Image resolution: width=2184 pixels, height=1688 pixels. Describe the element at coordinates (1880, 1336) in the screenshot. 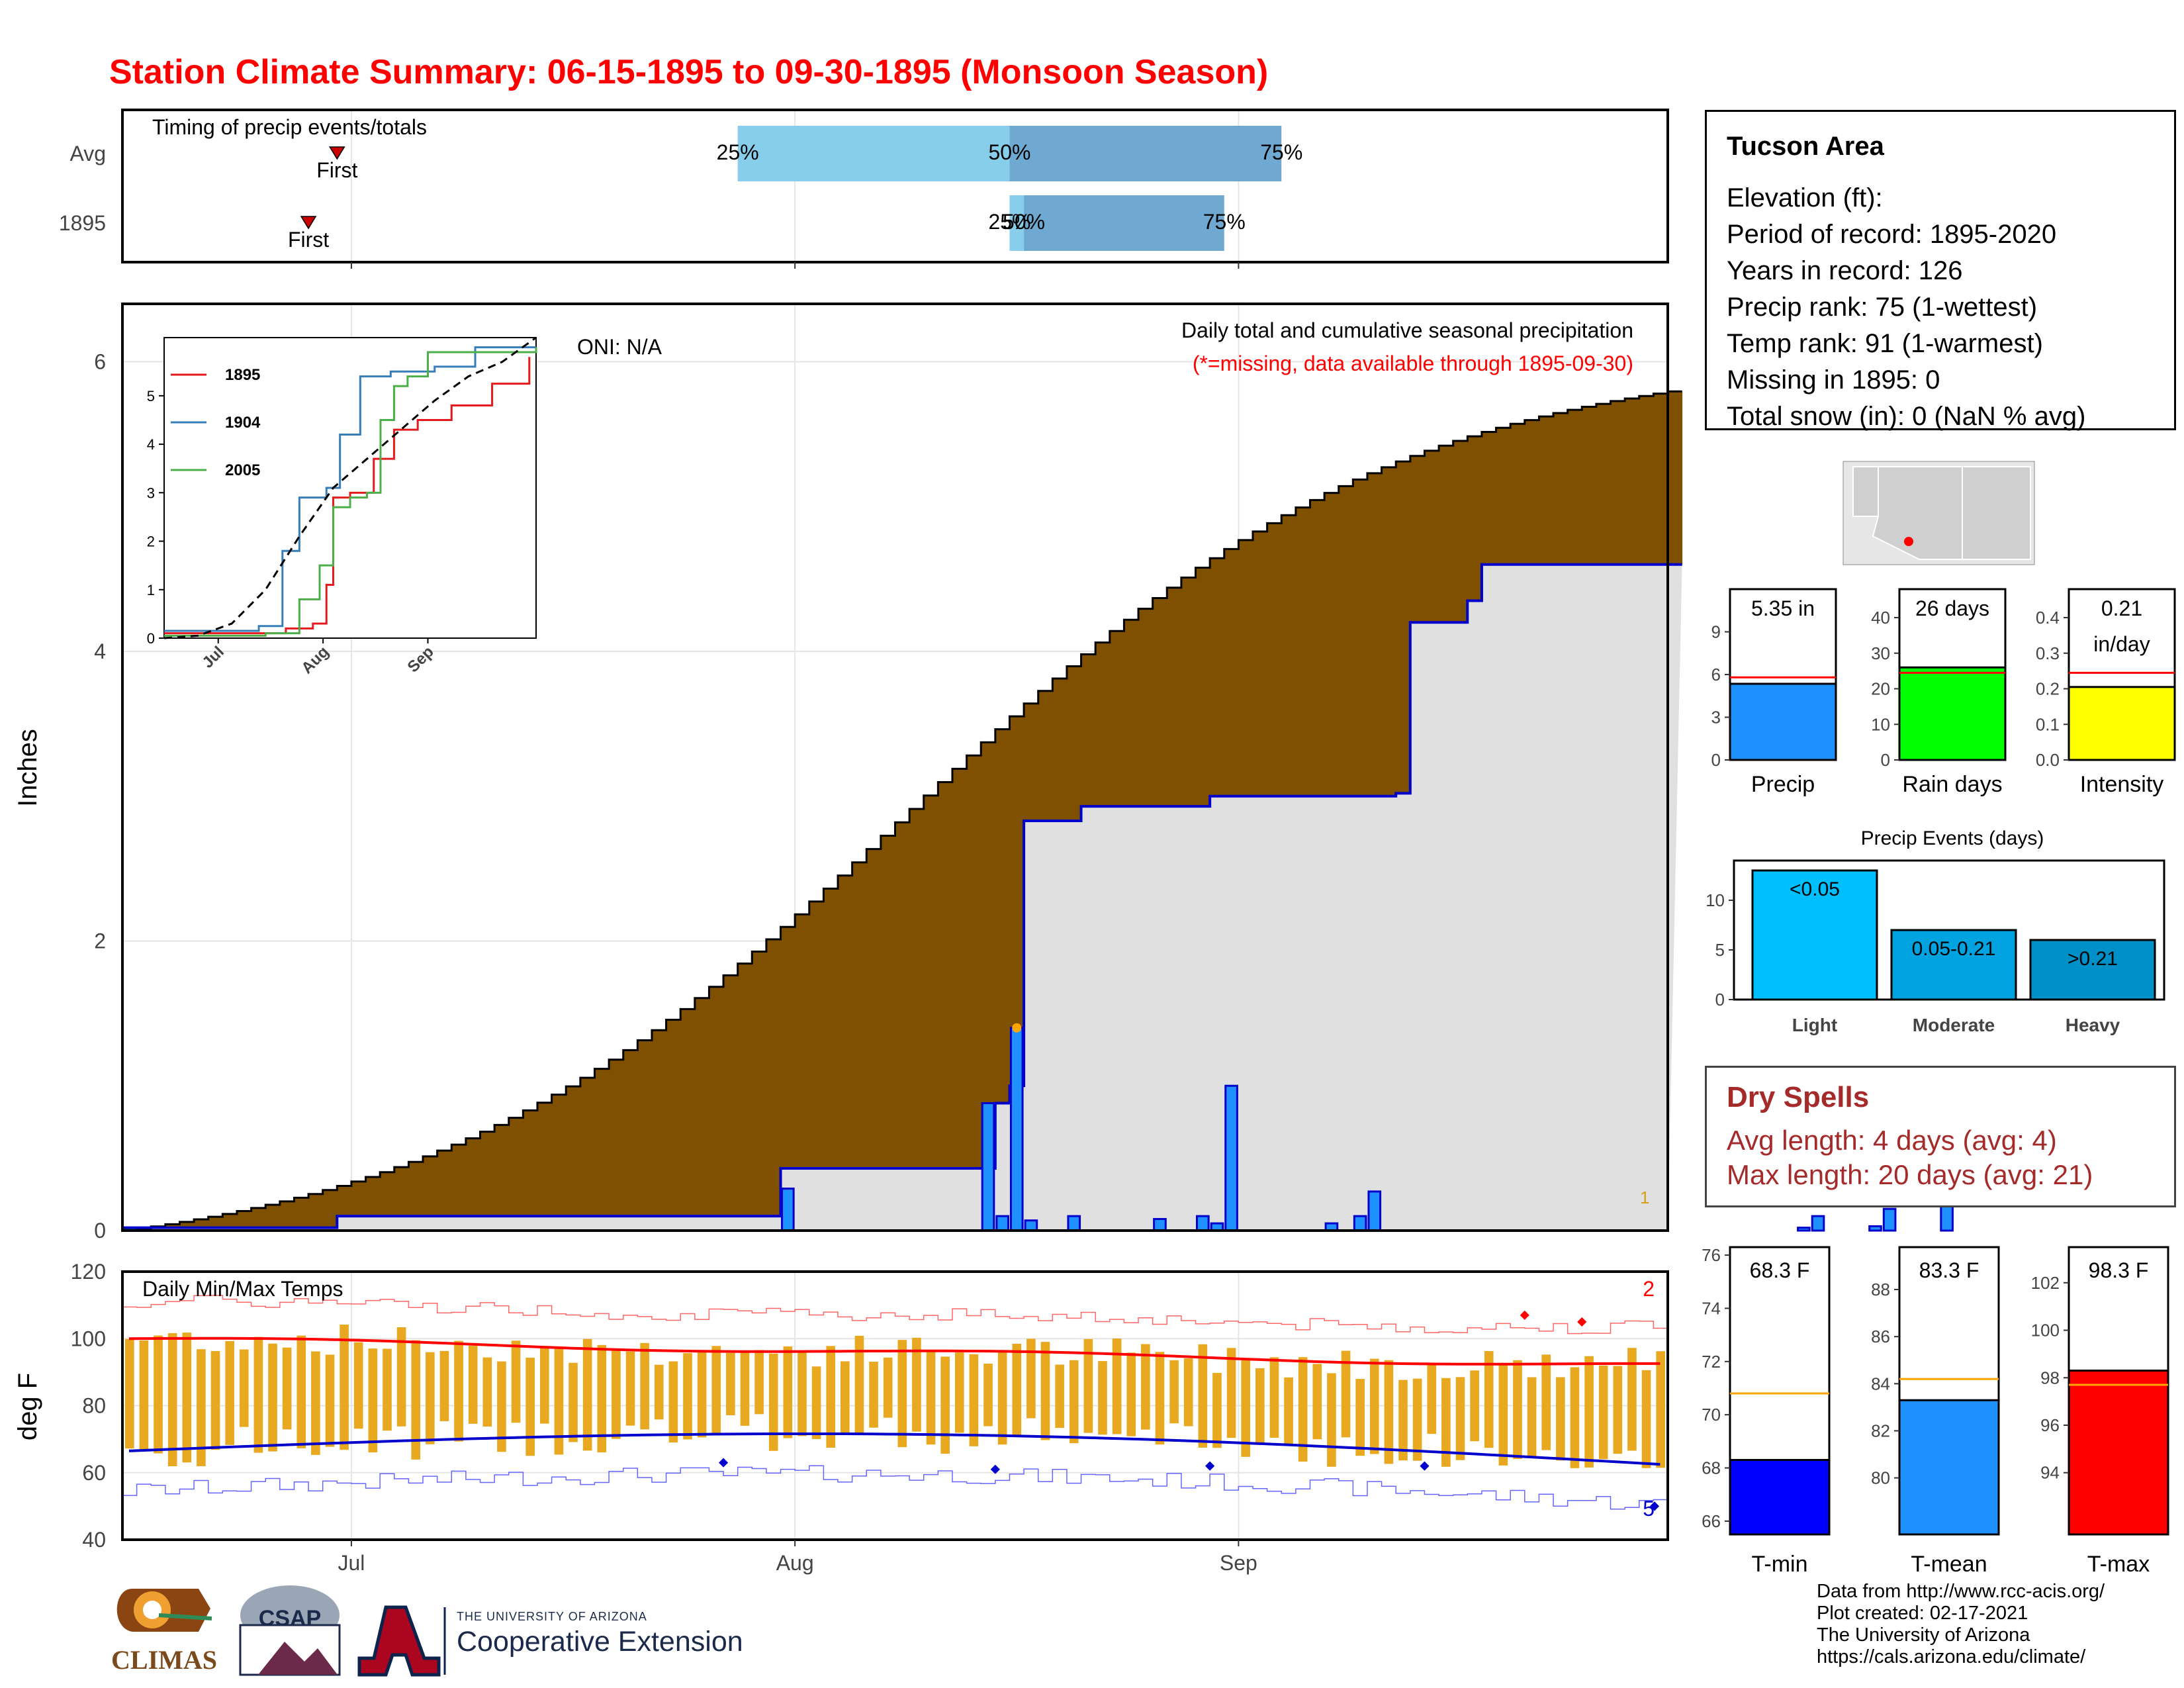

I see `temp-summary-tick-label-tmean-3: 86` at that location.